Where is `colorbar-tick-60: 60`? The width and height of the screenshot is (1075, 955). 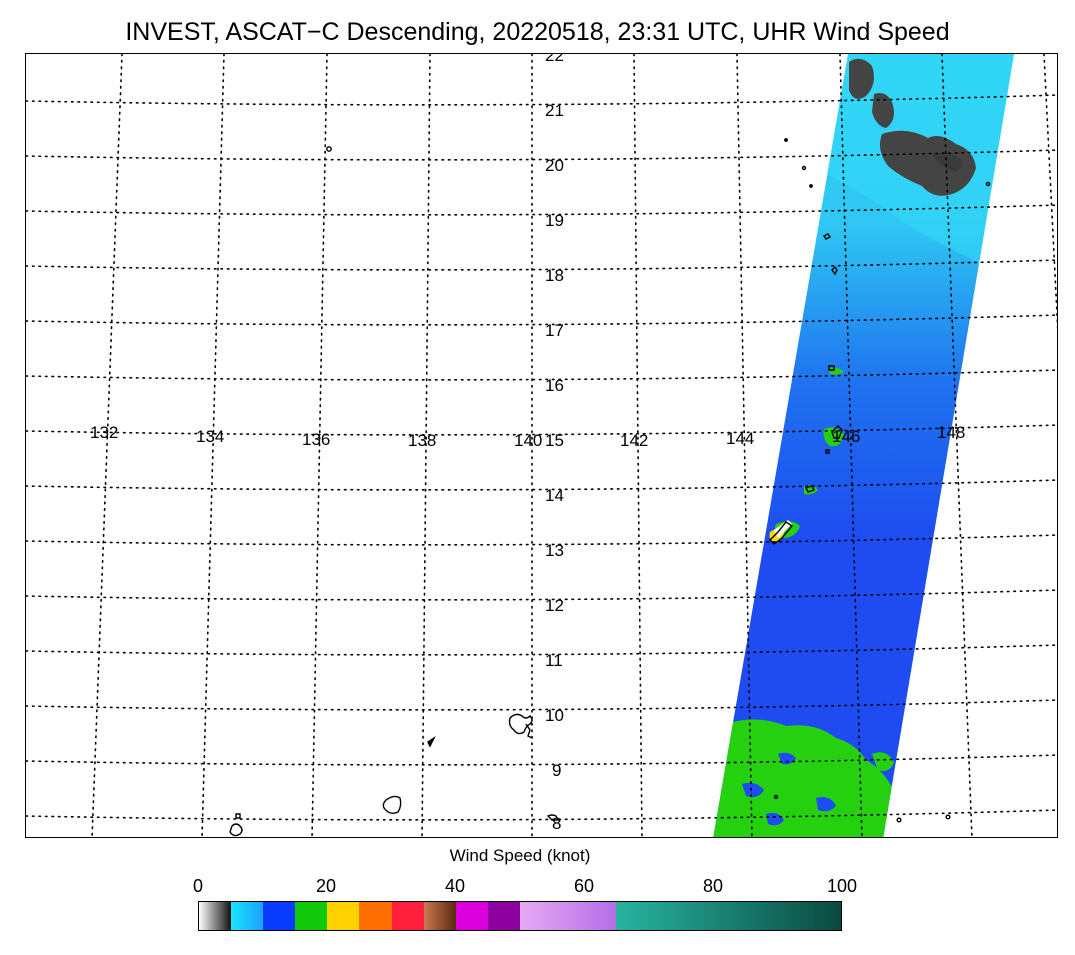
colorbar-tick-60: 60 is located at coordinates (584, 886).